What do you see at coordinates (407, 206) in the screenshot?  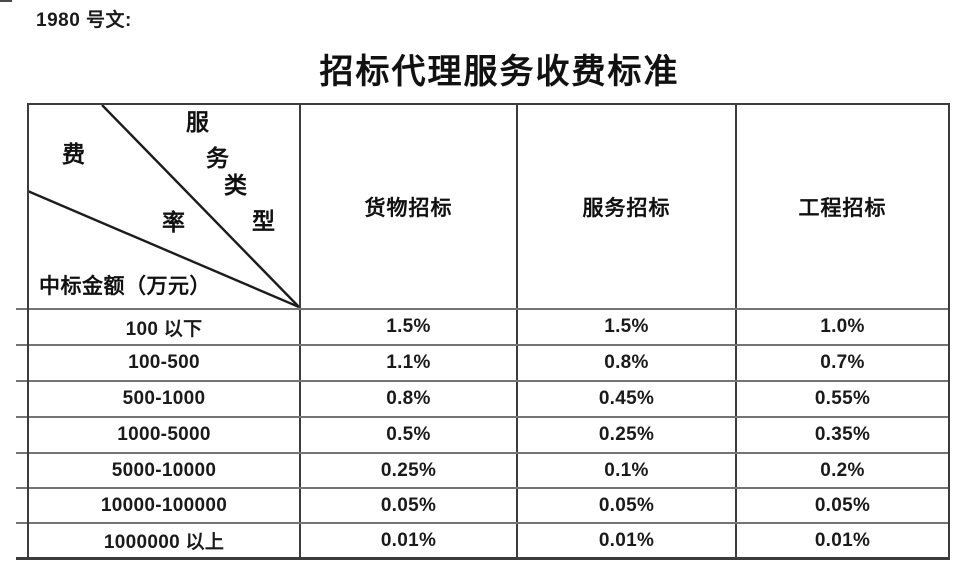 I see `column-header-goods: 货物招标` at bounding box center [407, 206].